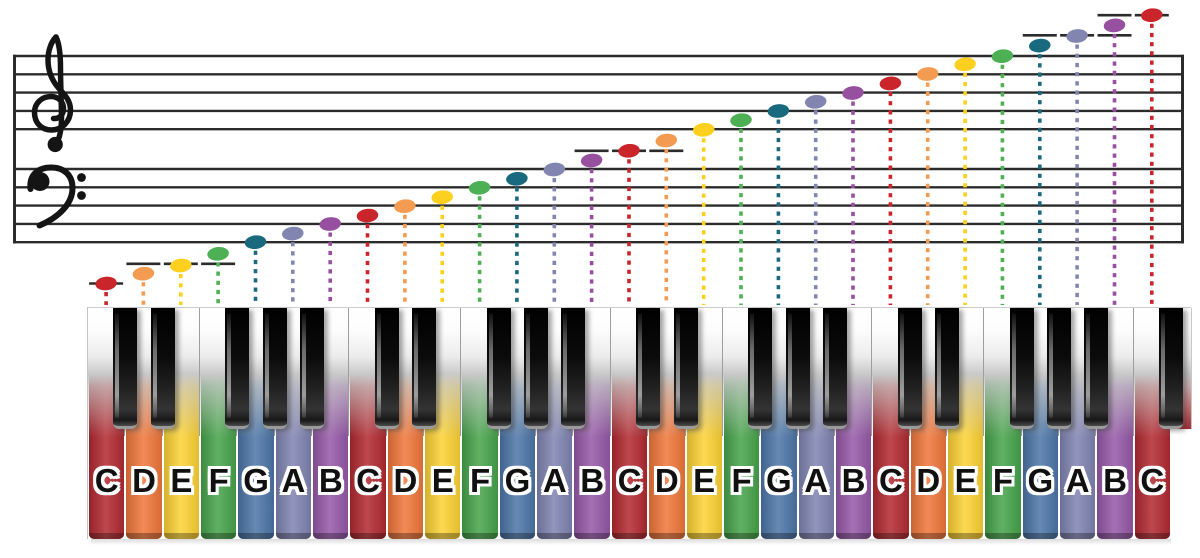 The height and width of the screenshot is (558, 1200). I want to click on note-8-C, so click(367, 215).